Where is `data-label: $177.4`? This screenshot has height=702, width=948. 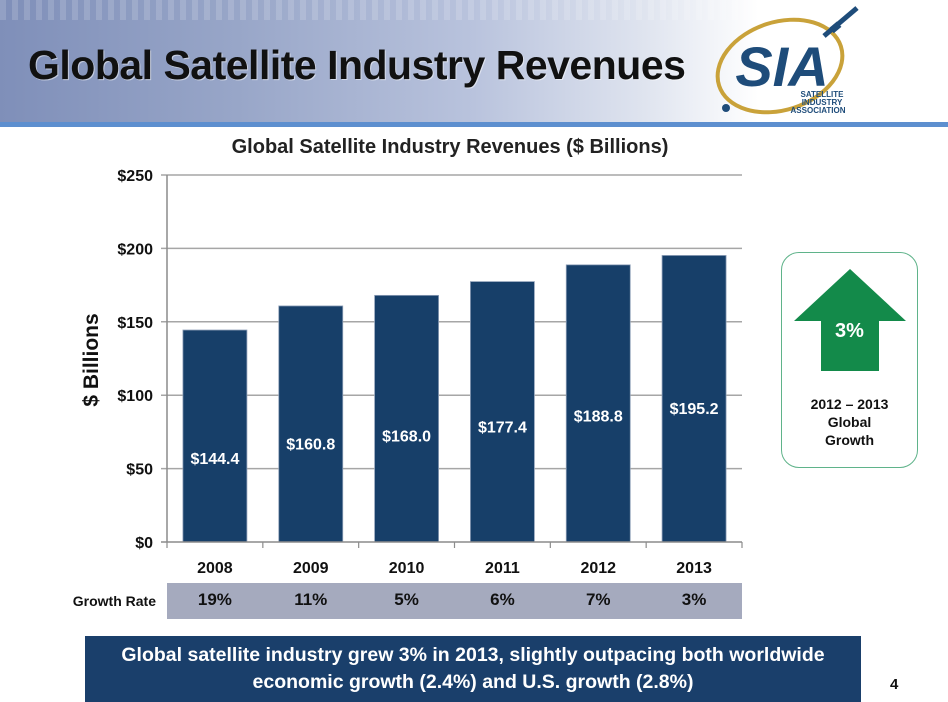 data-label: $177.4 is located at coordinates (502, 427).